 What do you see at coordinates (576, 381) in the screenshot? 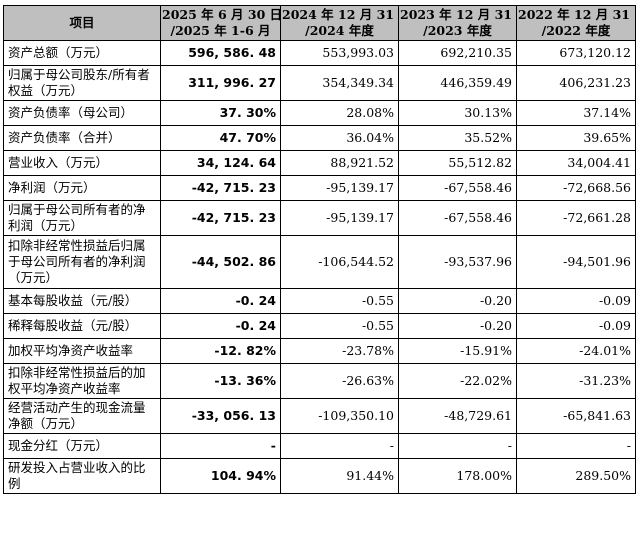
I see `value-cell: -31.23%` at bounding box center [576, 381].